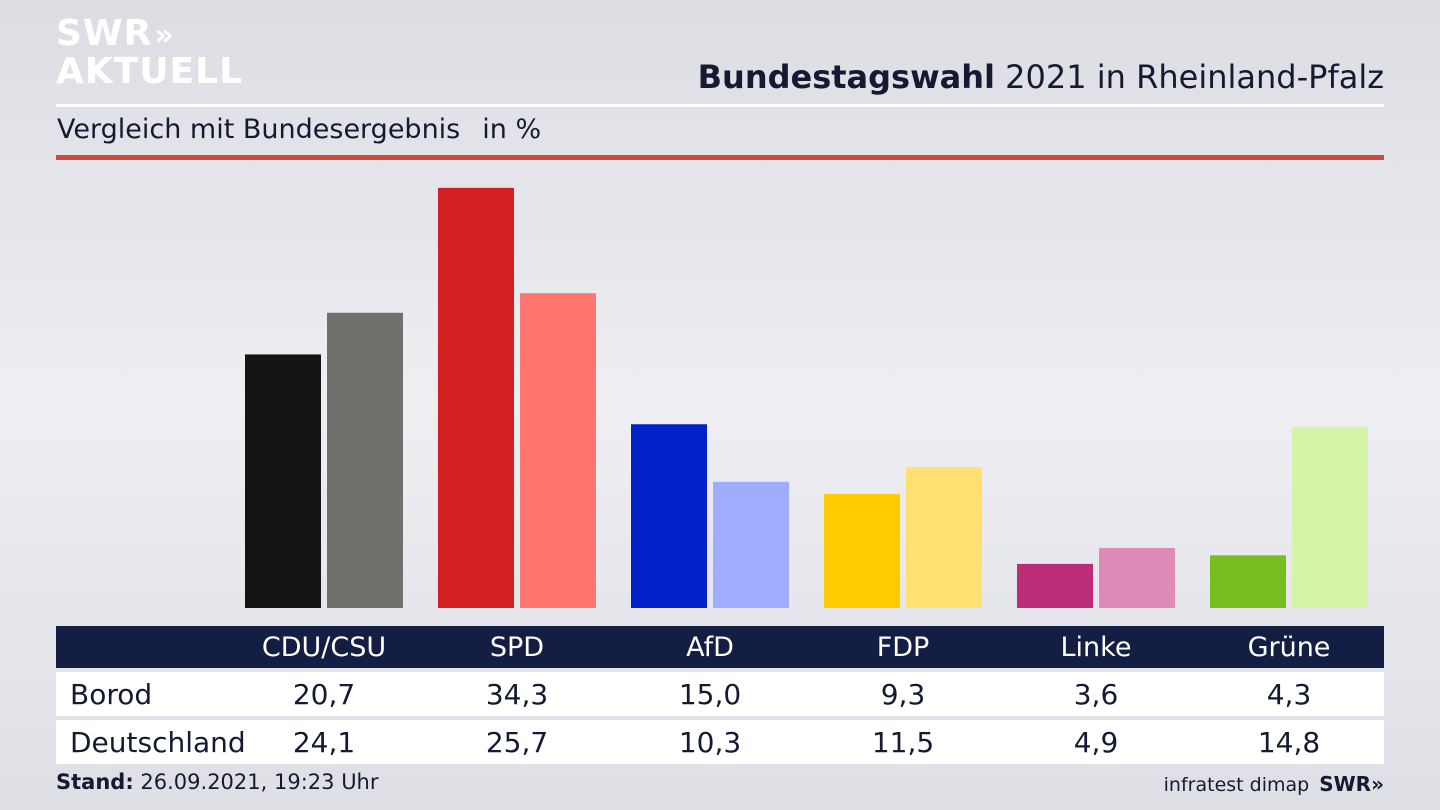 This screenshot has width=1440, height=810. I want to click on column-header-cdu-csu: CDU/CSU, so click(324, 647).